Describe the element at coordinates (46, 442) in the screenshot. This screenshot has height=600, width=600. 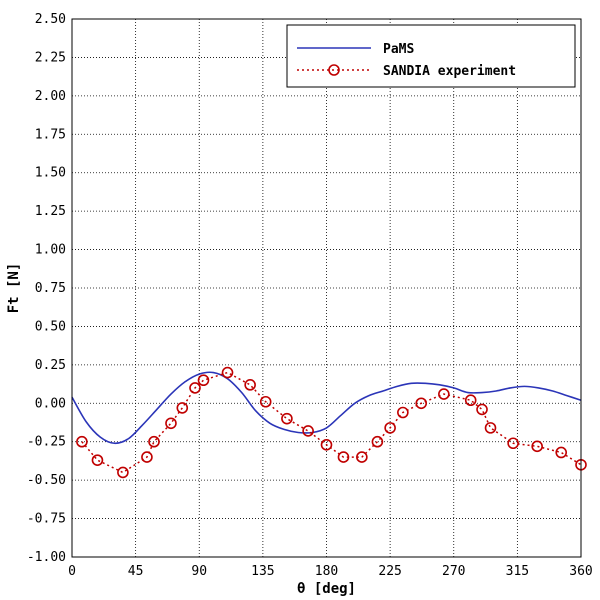
I see `y-tick-label: -0.25` at that location.